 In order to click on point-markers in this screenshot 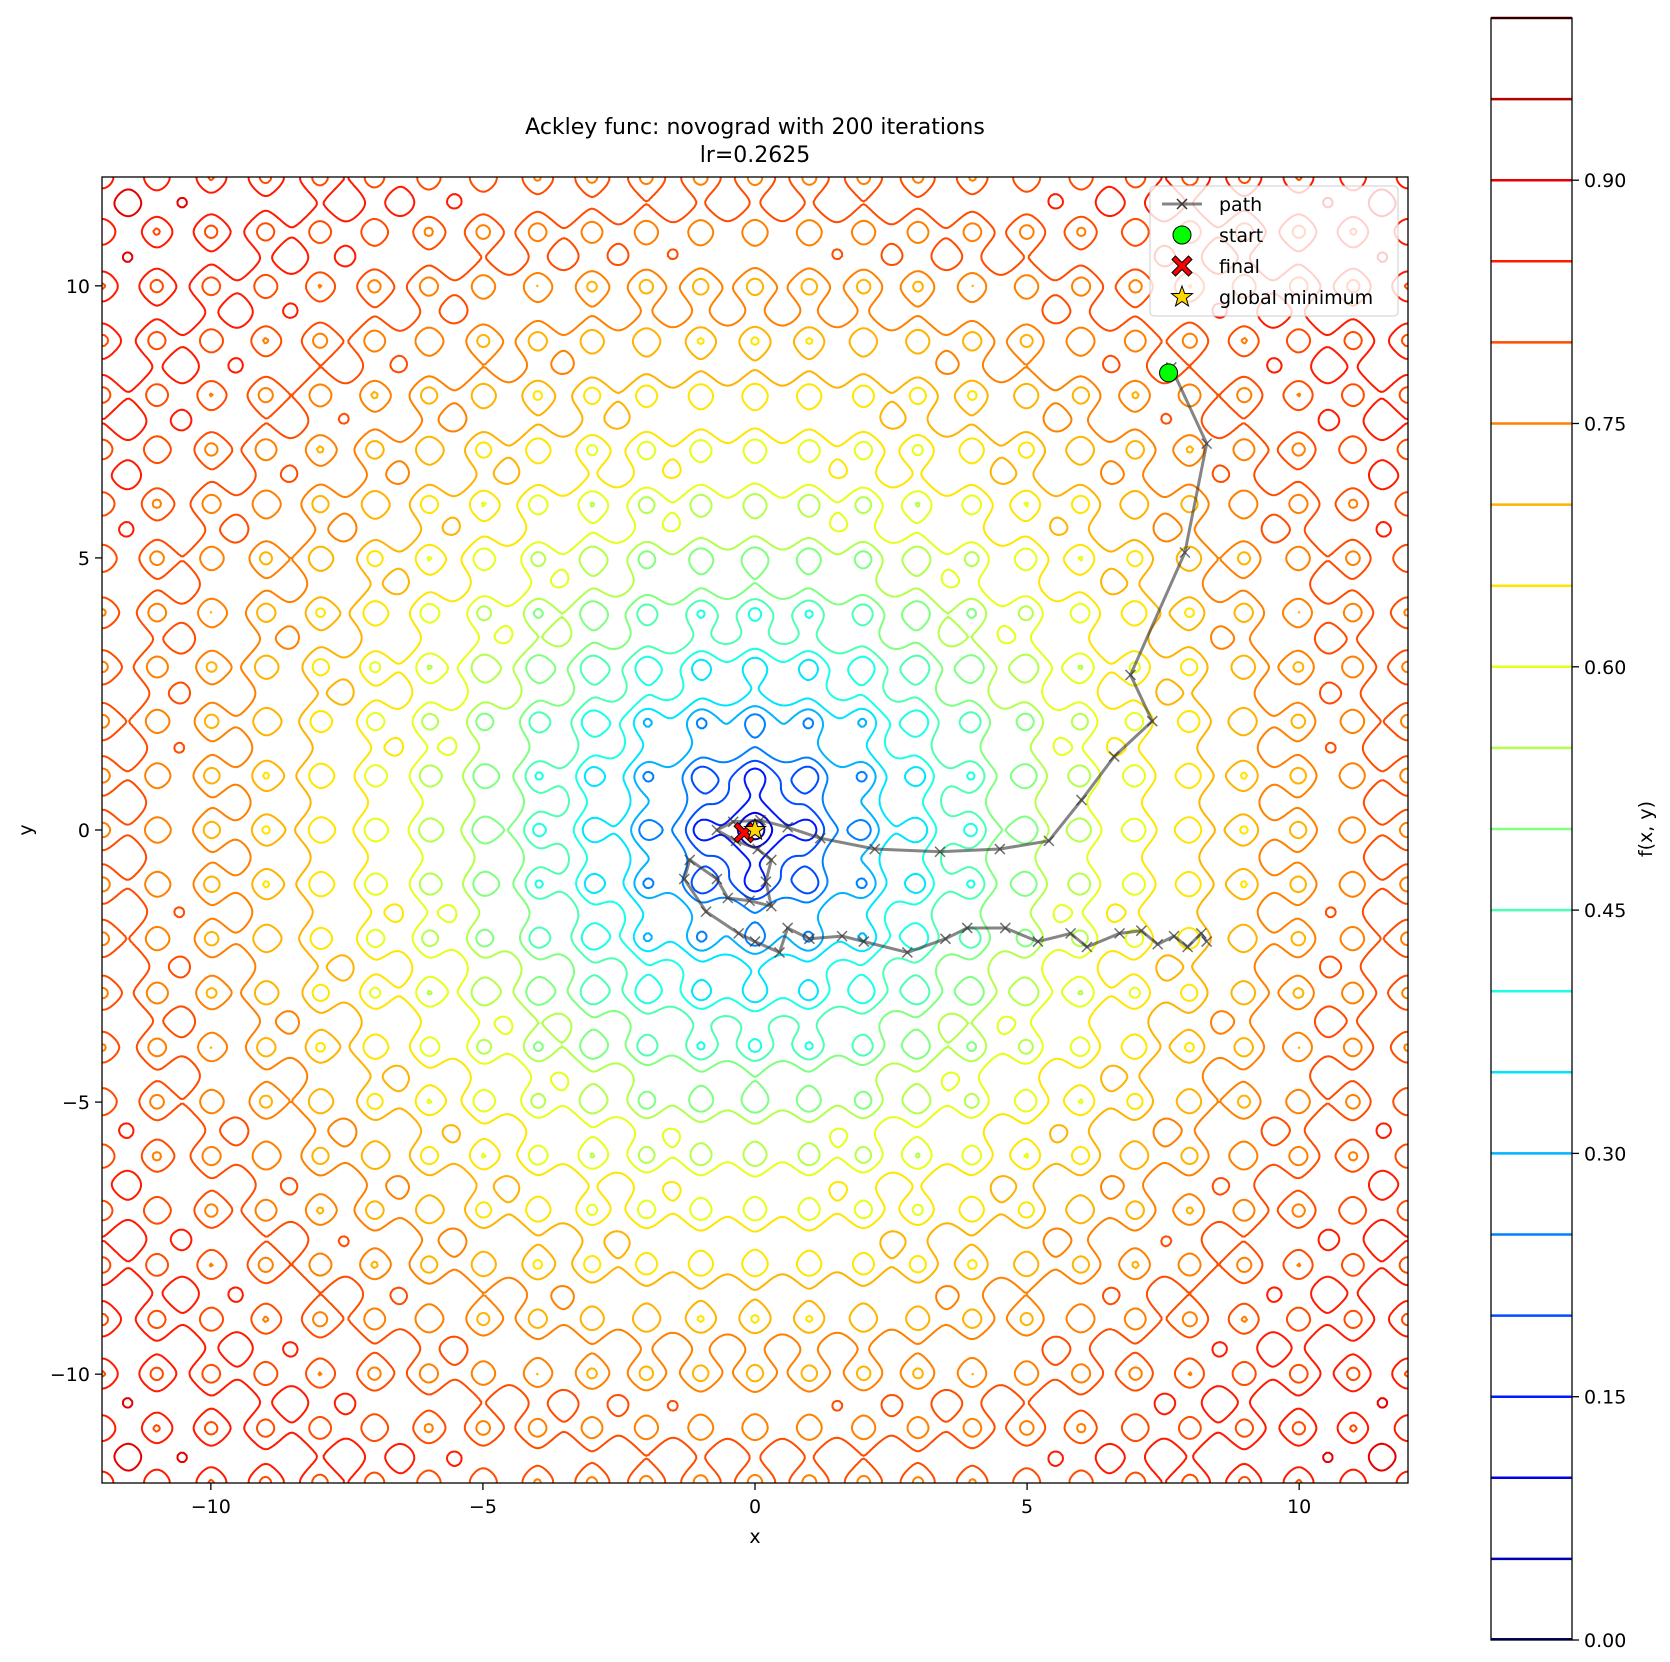, I will do `click(956, 603)`.